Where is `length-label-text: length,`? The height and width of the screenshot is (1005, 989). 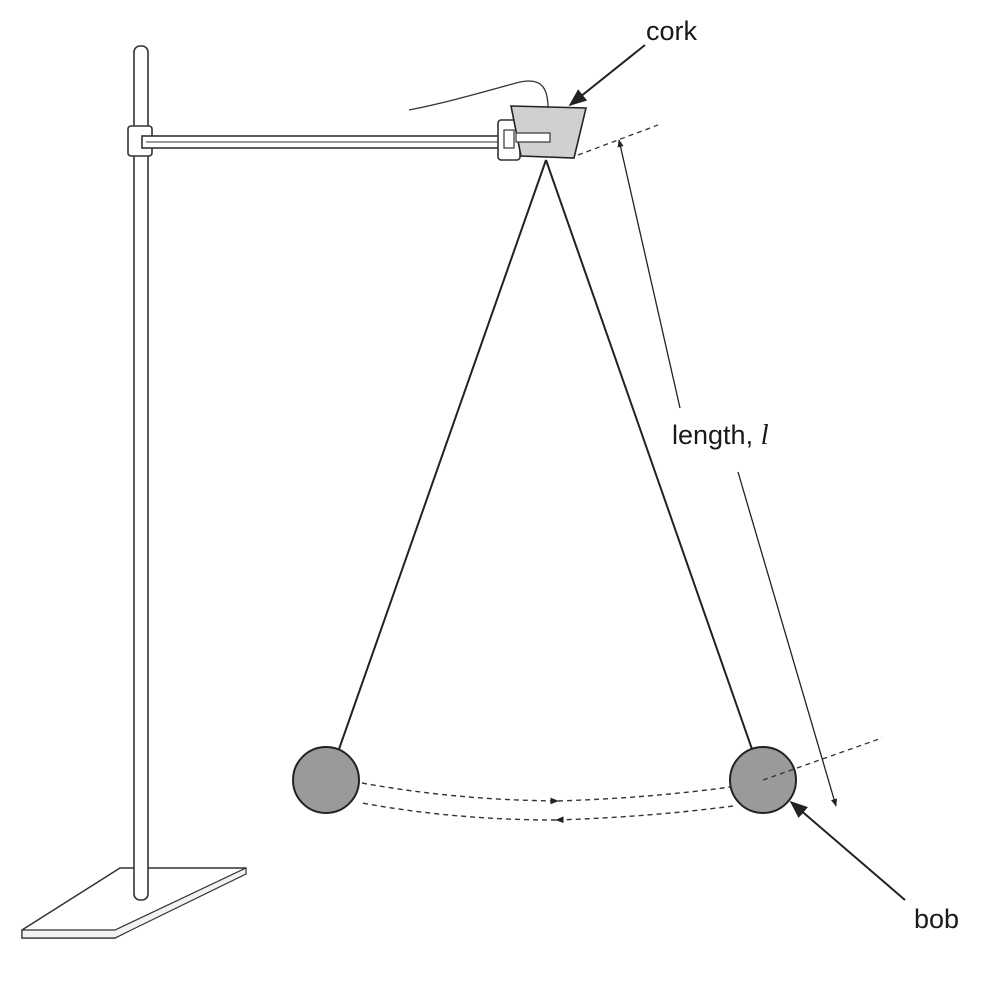 length-label-text: length, is located at coordinates (716, 435).